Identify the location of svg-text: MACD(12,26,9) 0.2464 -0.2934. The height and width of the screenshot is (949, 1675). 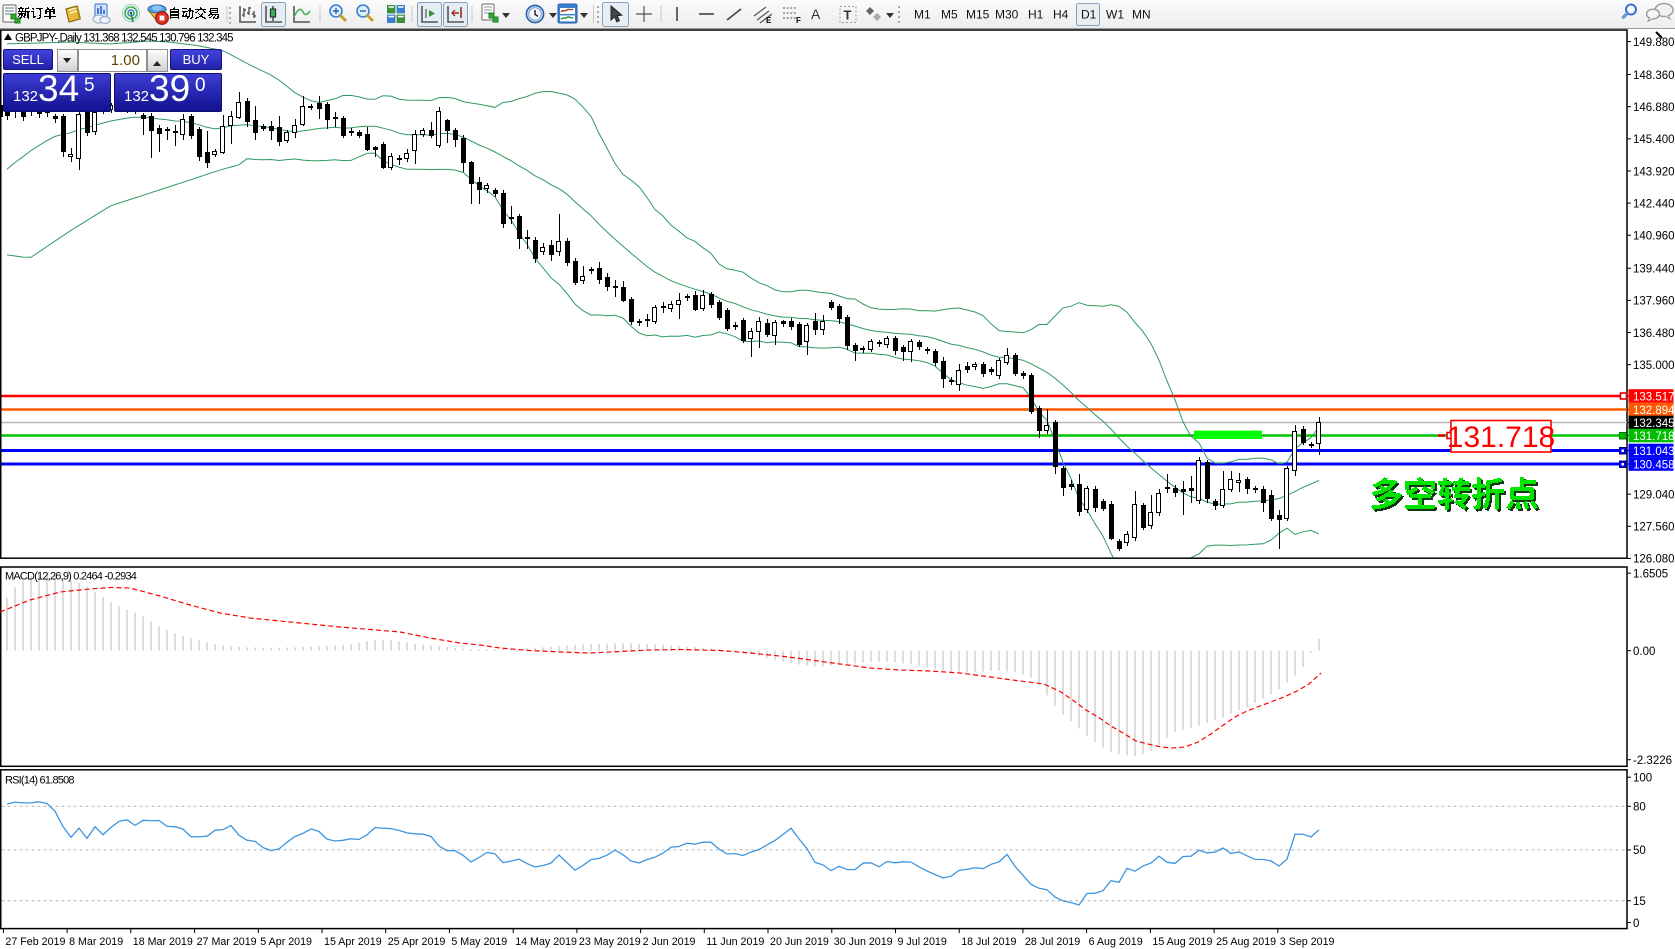
(71, 577).